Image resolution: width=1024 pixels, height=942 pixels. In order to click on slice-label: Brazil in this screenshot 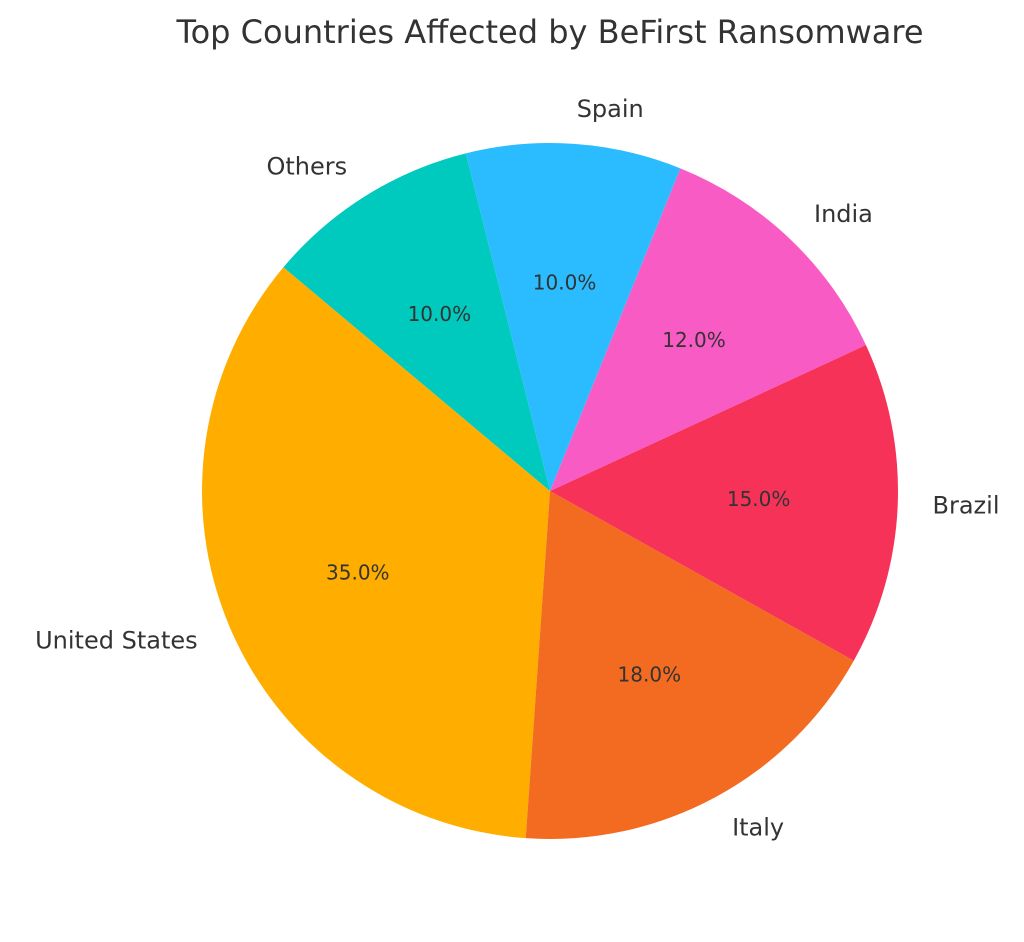, I will do `click(966, 506)`.